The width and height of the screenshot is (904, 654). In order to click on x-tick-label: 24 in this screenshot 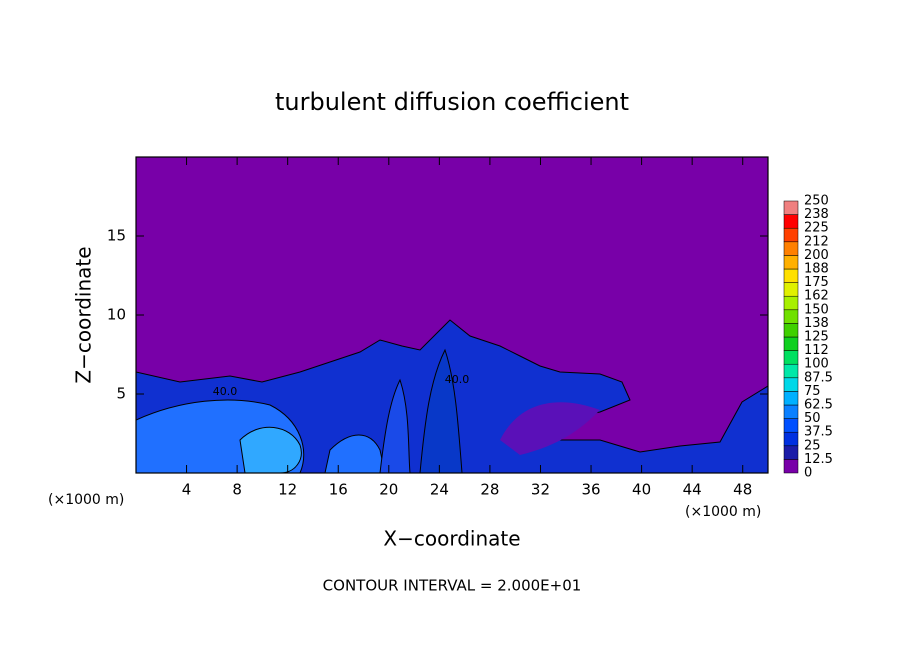, I will do `click(439, 490)`.